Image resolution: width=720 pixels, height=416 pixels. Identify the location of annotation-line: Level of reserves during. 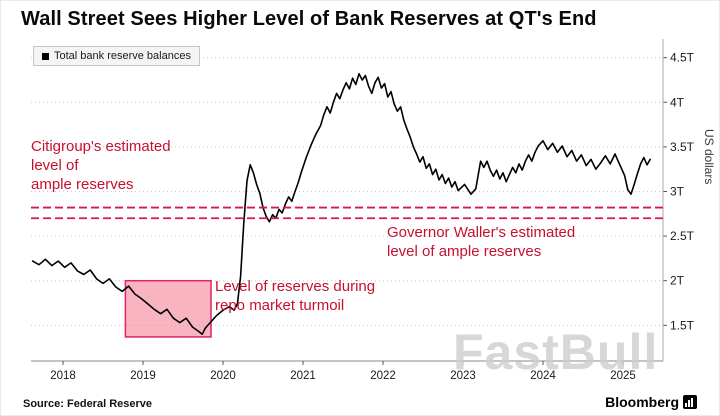
(295, 286).